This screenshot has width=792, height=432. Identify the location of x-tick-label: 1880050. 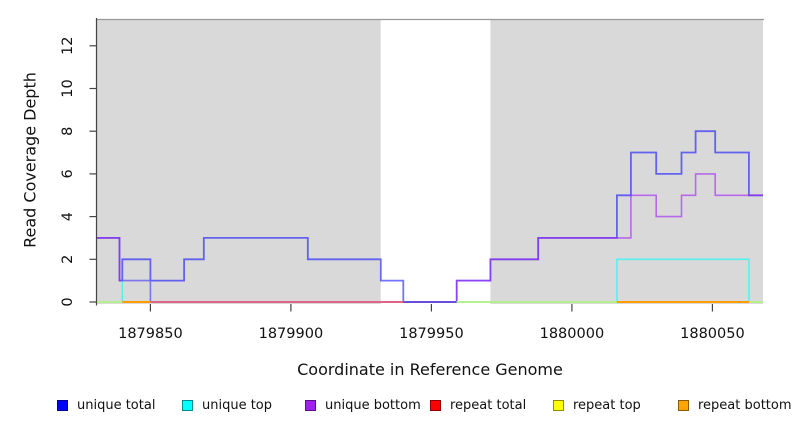
(712, 334).